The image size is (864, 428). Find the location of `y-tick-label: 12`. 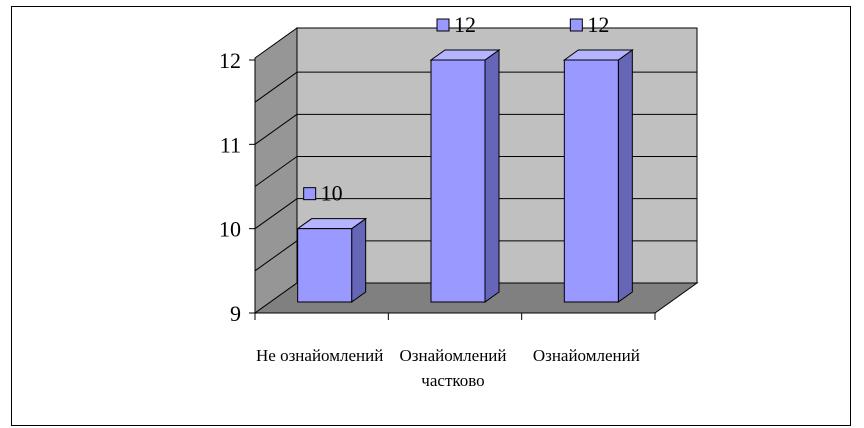

y-tick-label: 12 is located at coordinates (230, 60).